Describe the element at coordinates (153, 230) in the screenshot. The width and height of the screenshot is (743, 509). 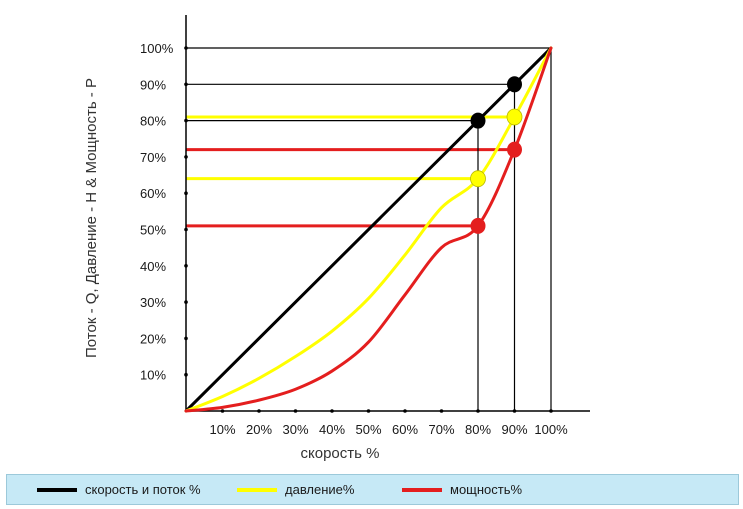
I see `y-tick-label: 50%` at that location.